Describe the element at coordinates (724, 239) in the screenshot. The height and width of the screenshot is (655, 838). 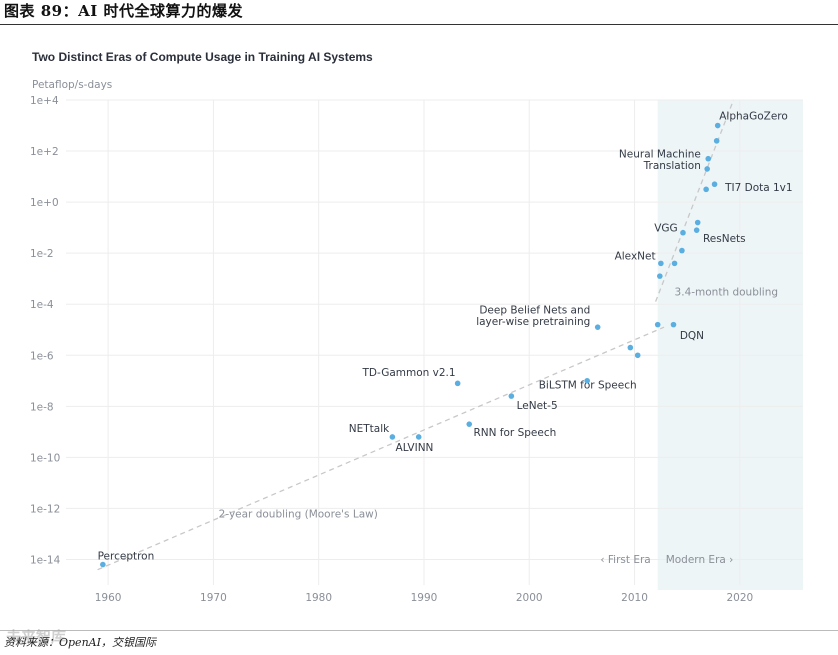
I see `annotation-label: ResNets` at that location.